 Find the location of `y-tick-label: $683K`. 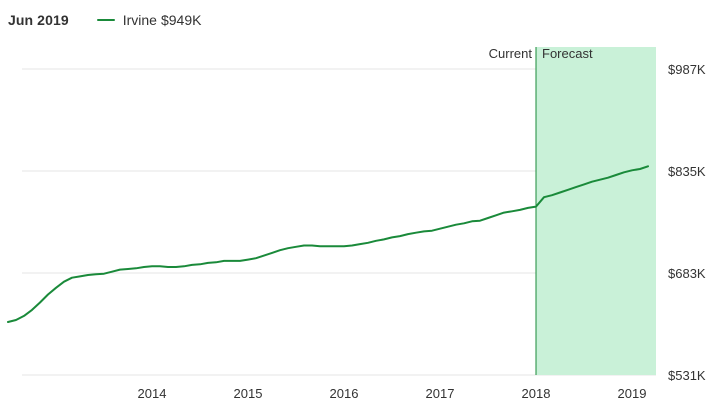

y-tick-label: $683K is located at coordinates (687, 273).